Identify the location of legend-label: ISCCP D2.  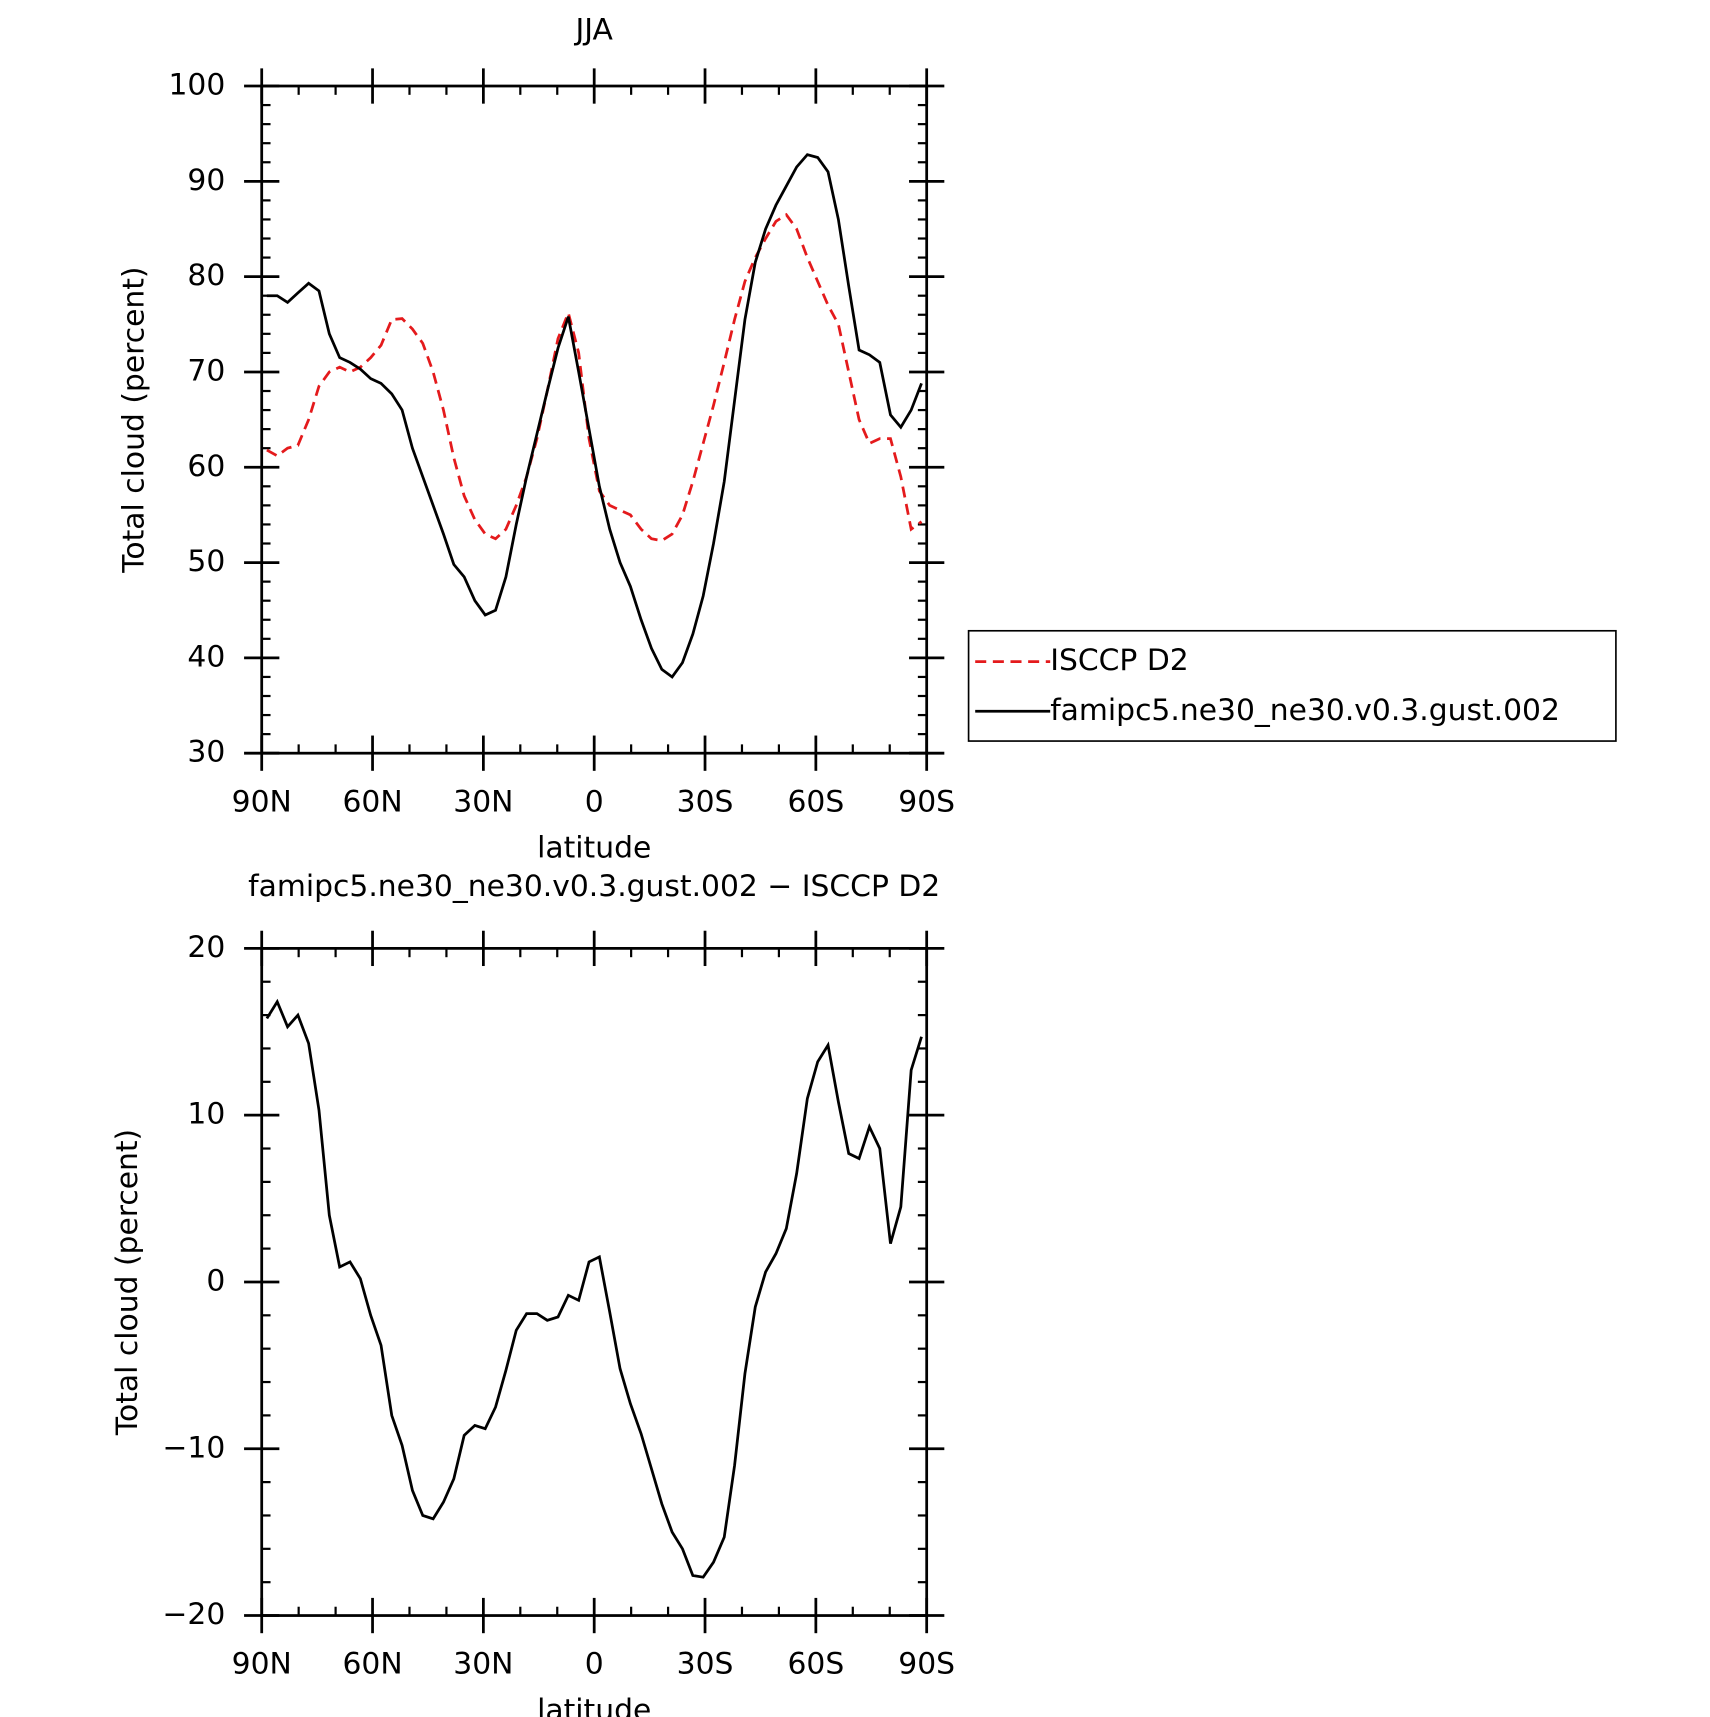
(1119, 660).